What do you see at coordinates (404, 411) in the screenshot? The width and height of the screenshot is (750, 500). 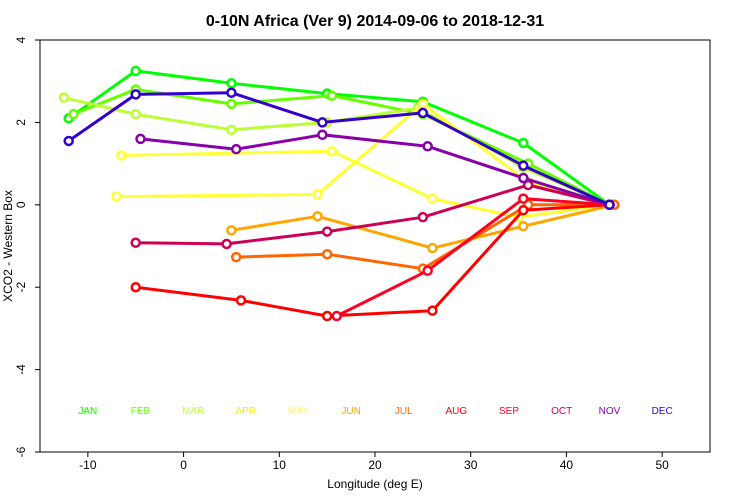 I see `month-label: JUL` at bounding box center [404, 411].